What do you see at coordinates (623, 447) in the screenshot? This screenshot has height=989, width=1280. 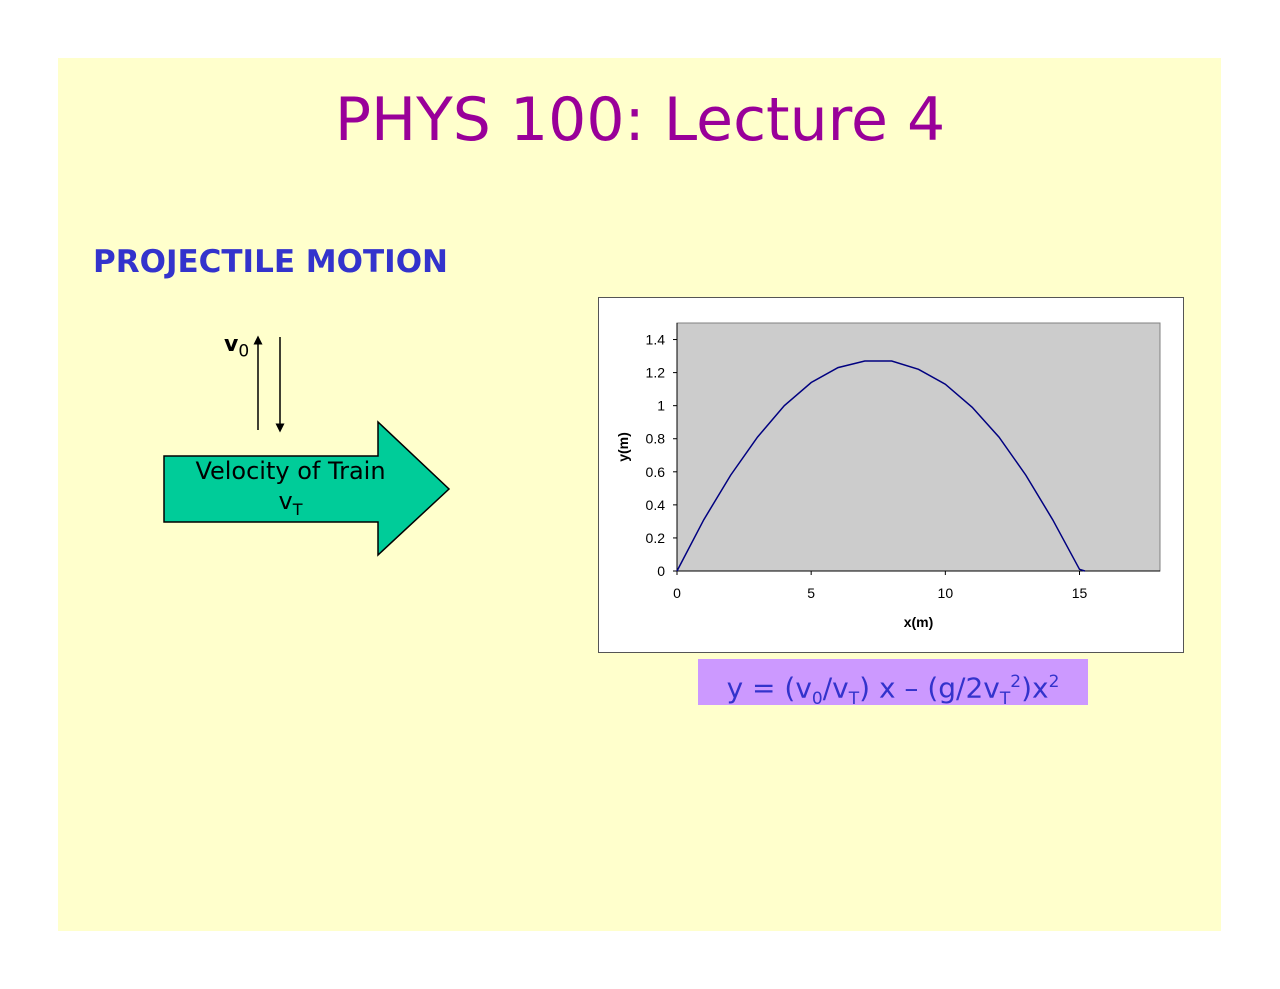 I see `y-axis-label: y(m)` at bounding box center [623, 447].